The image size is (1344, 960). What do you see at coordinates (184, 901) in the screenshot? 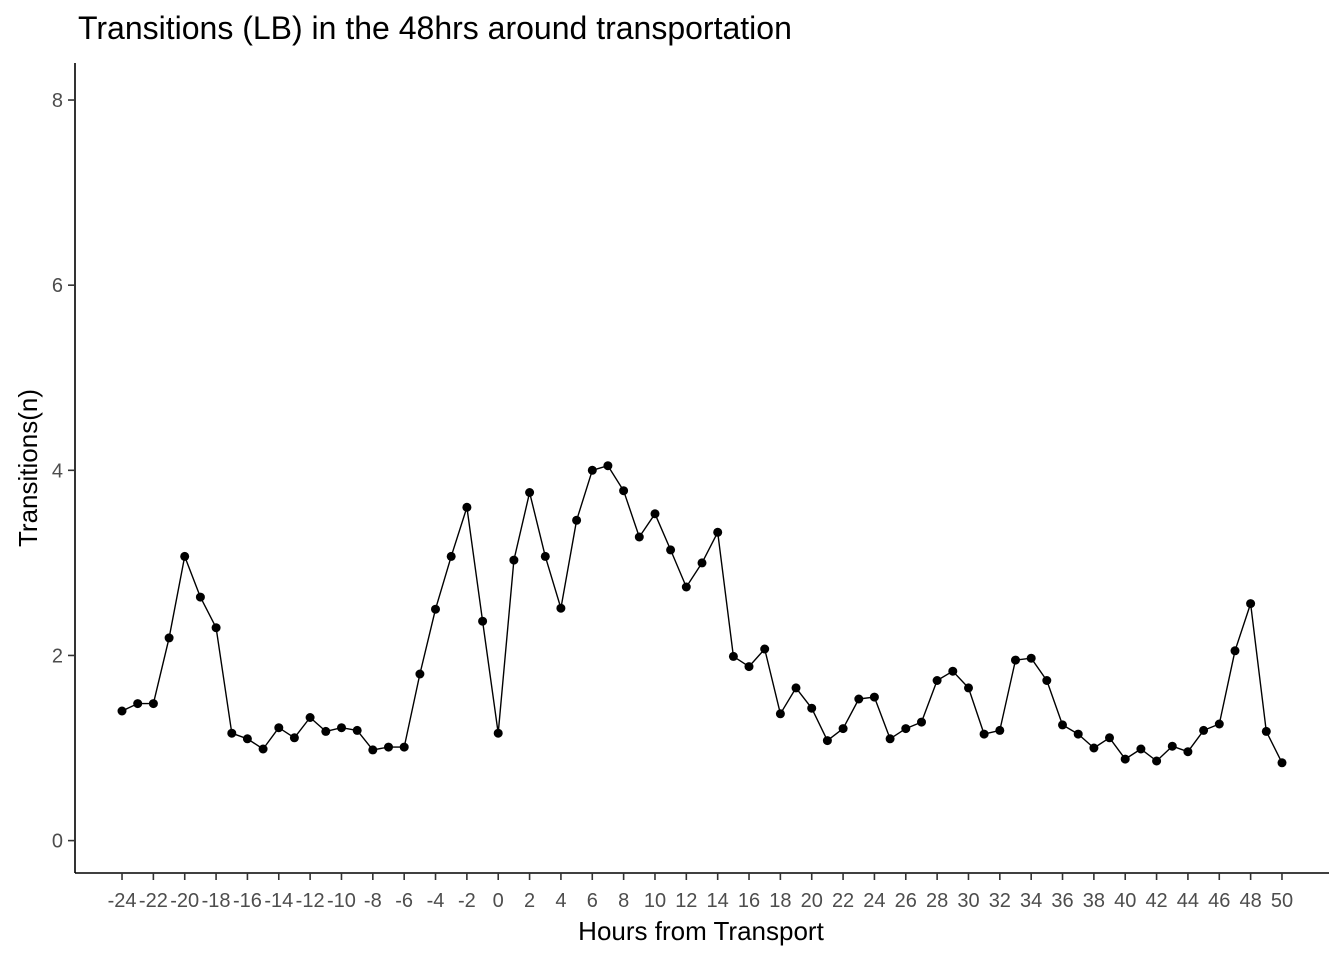
I see `x-tick-label: -20` at bounding box center [184, 901].